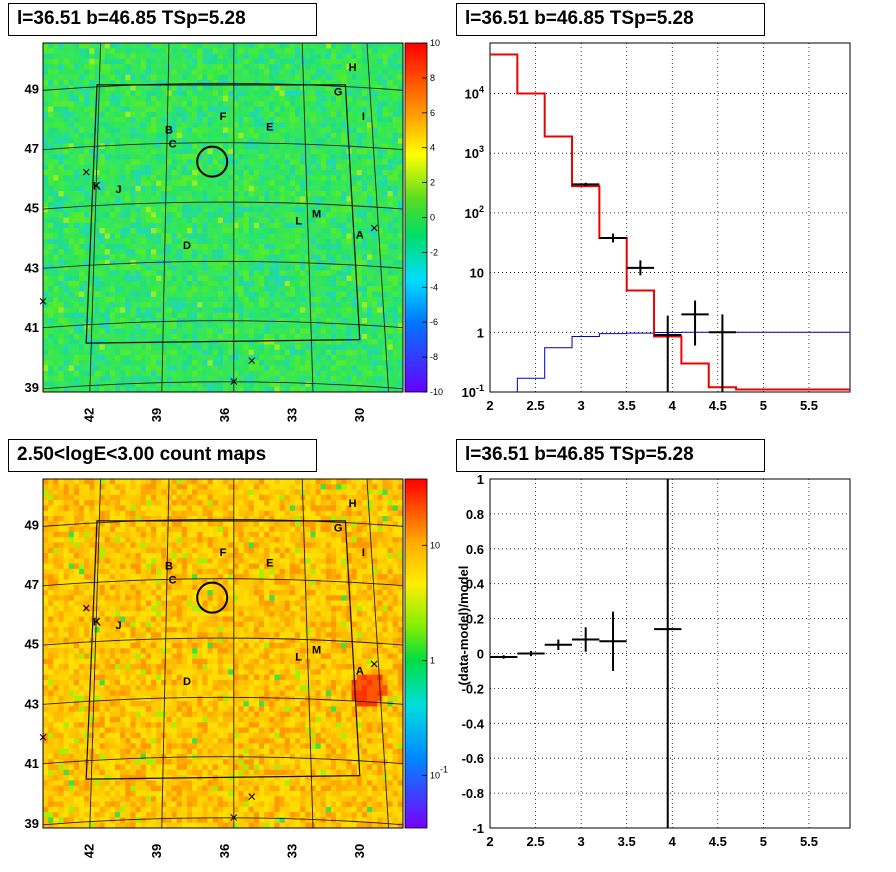  I want to click on map-longitude-line, so click(378, 217).